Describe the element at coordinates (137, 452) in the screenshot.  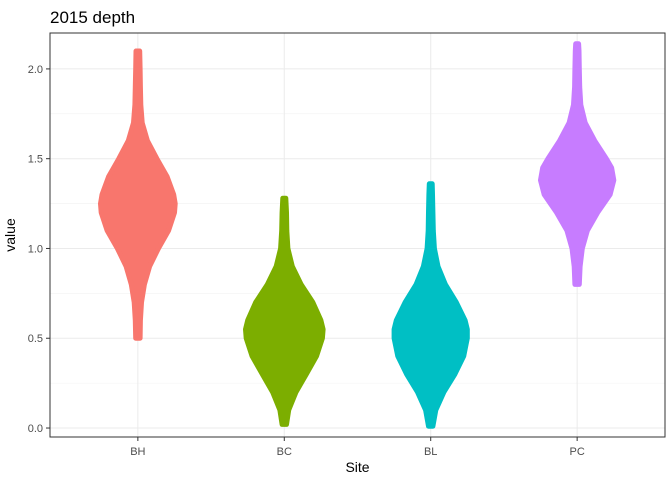
I see `x-tick-label: BH` at that location.